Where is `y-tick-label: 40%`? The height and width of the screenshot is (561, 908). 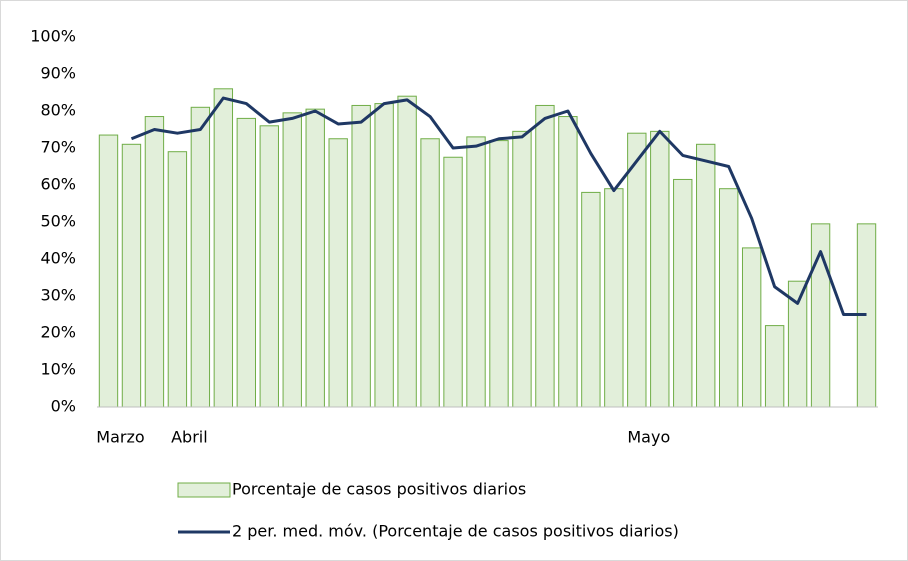
y-tick-label: 40% is located at coordinates (58, 258).